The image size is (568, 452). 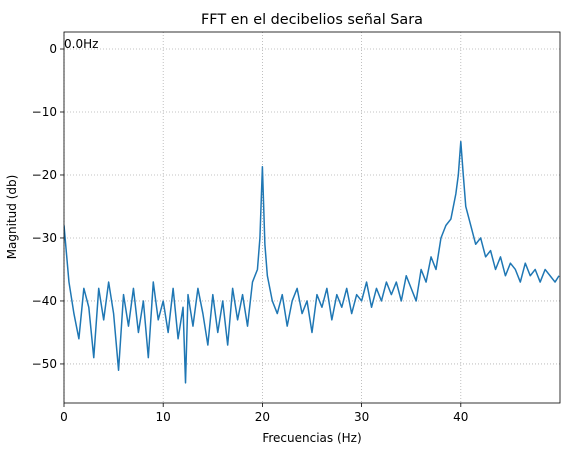 What do you see at coordinates (460, 417) in the screenshot?
I see `x-tick-label: 40` at bounding box center [460, 417].